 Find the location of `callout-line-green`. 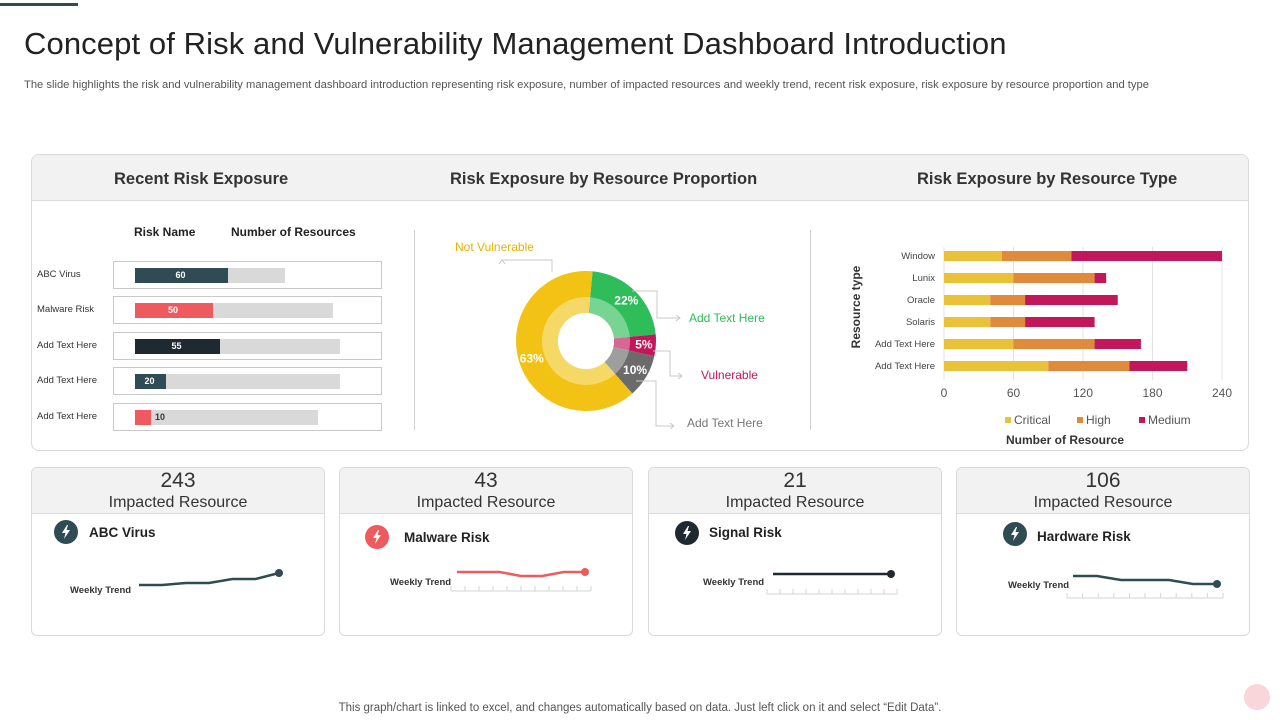

callout-line-green is located at coordinates (656, 304).